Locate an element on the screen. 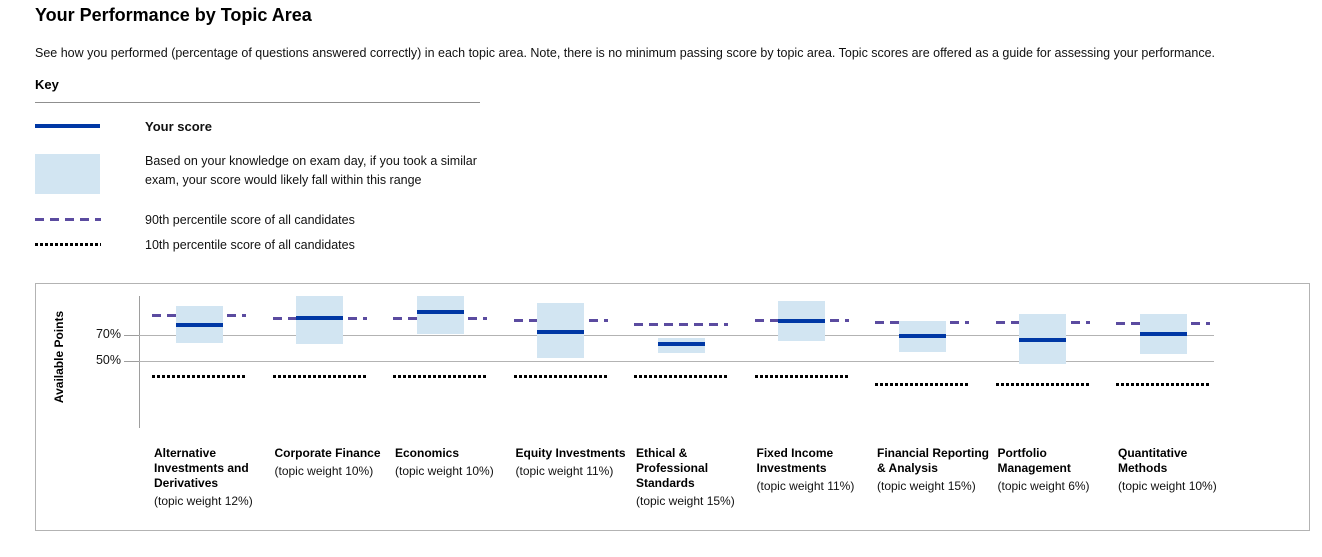 This screenshot has width=1322, height=557. p90-percentile-line is located at coordinates (681, 325).